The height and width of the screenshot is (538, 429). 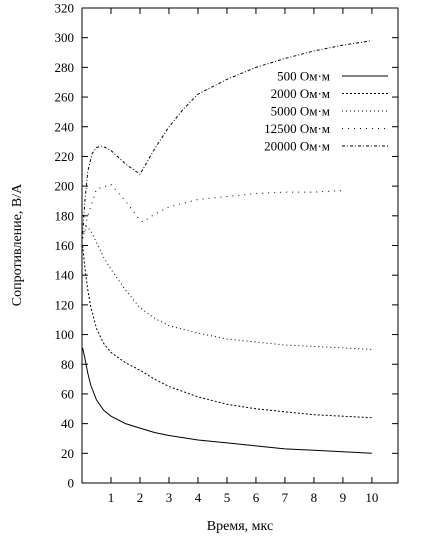 I want to click on y-tick-label: 260, so click(x=65, y=97).